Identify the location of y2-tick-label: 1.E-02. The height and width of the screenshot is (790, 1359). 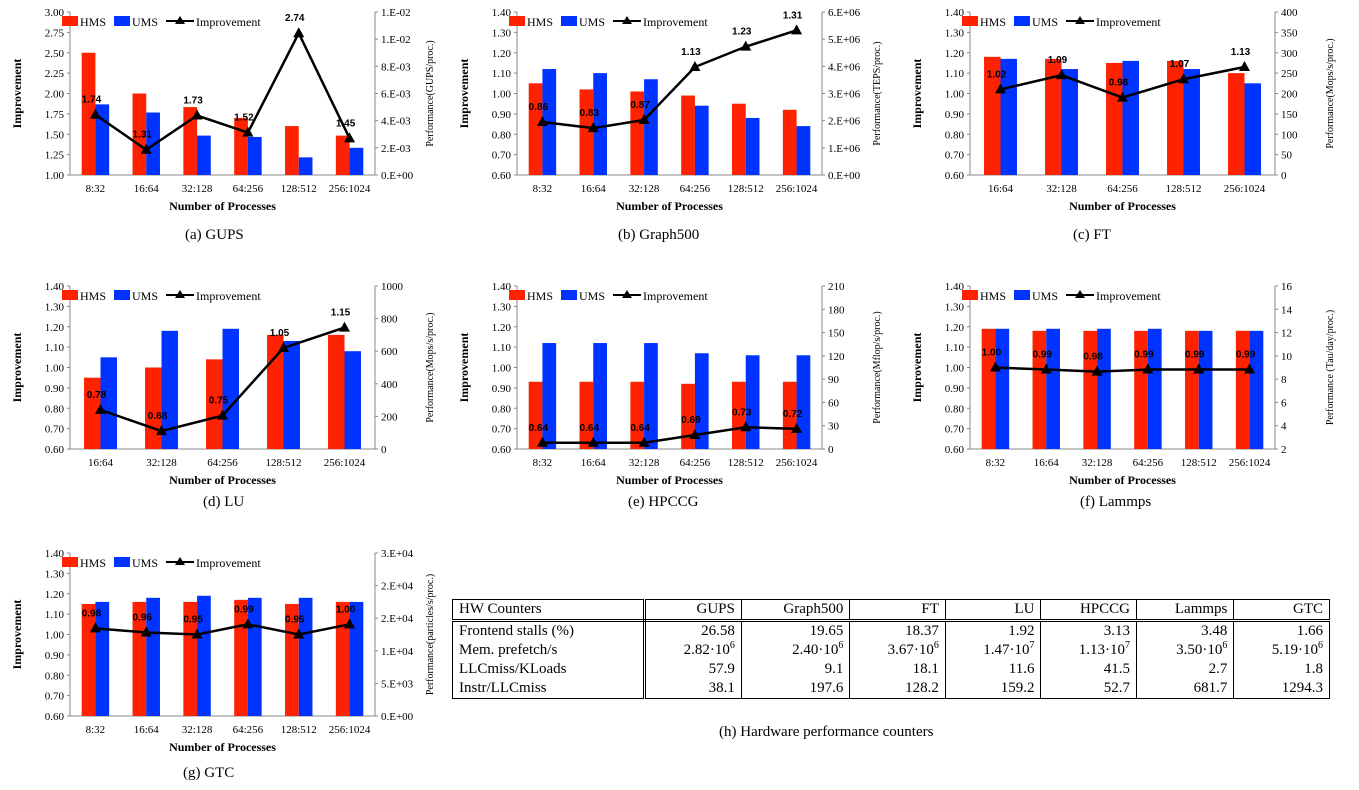
(396, 13).